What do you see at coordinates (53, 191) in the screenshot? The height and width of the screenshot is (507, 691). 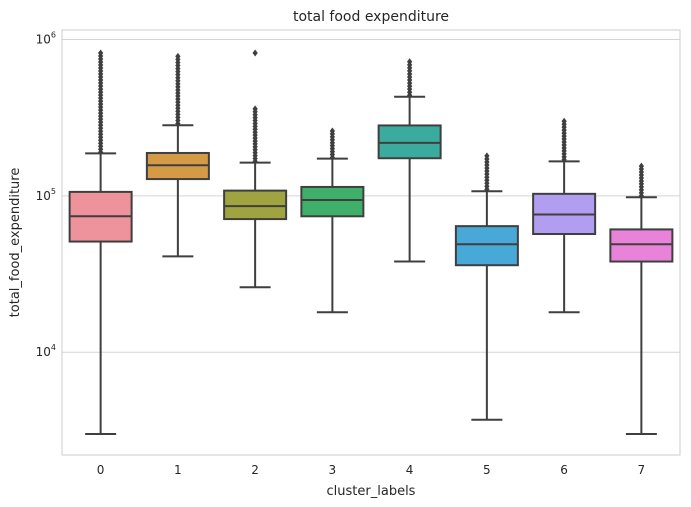 I see `y-tick-exponent: 5` at bounding box center [53, 191].